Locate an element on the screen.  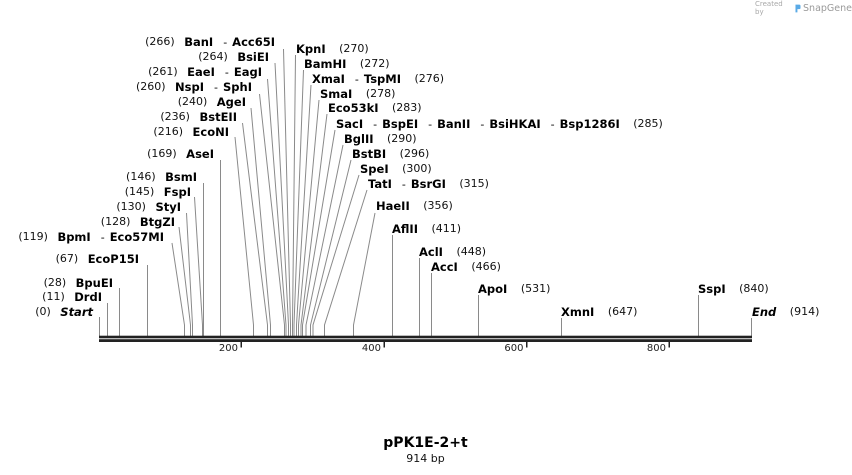
ruler-tick is located at coordinates (241, 345).